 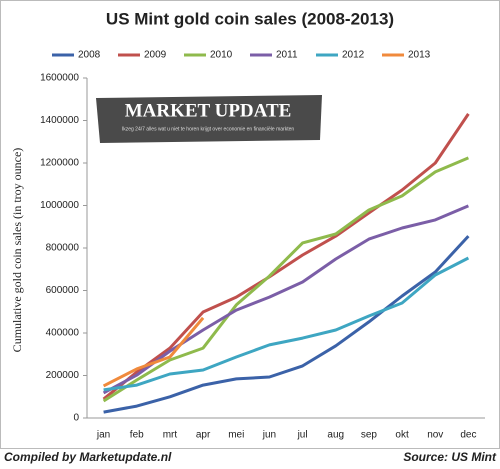 What do you see at coordinates (353, 55) in the screenshot?
I see `legend-label: 2012` at bounding box center [353, 55].